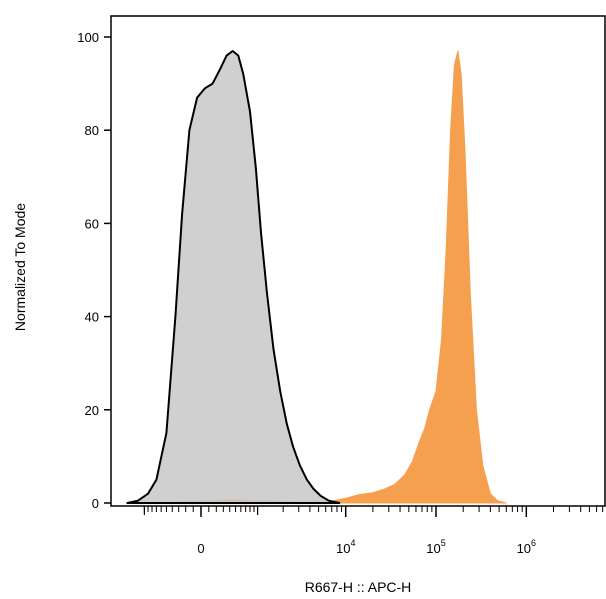 The width and height of the screenshot is (606, 599). I want to click on x-axis: 0 10⁴ 10⁵ 10⁶, so click(373, 531).